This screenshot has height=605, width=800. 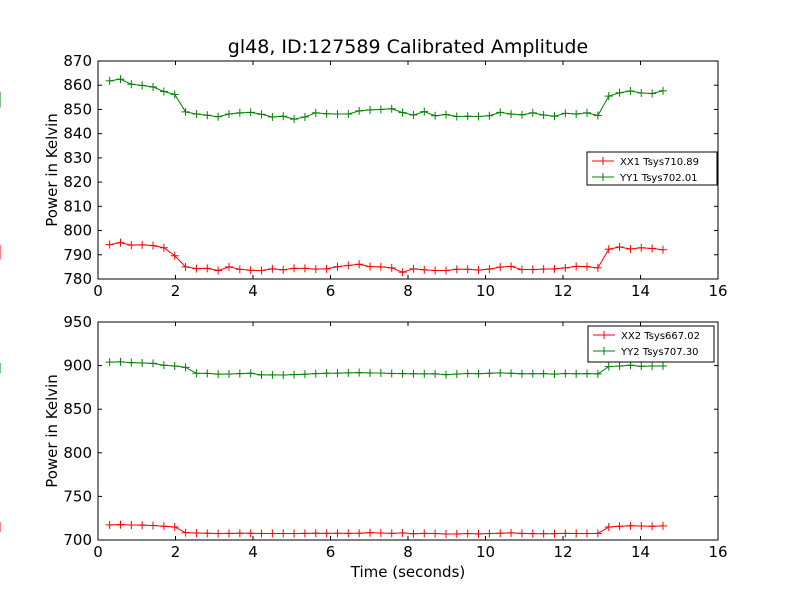 I want to click on legend: XX2 Tsys667.02 YY2 Tsys707.30, so click(x=651, y=344).